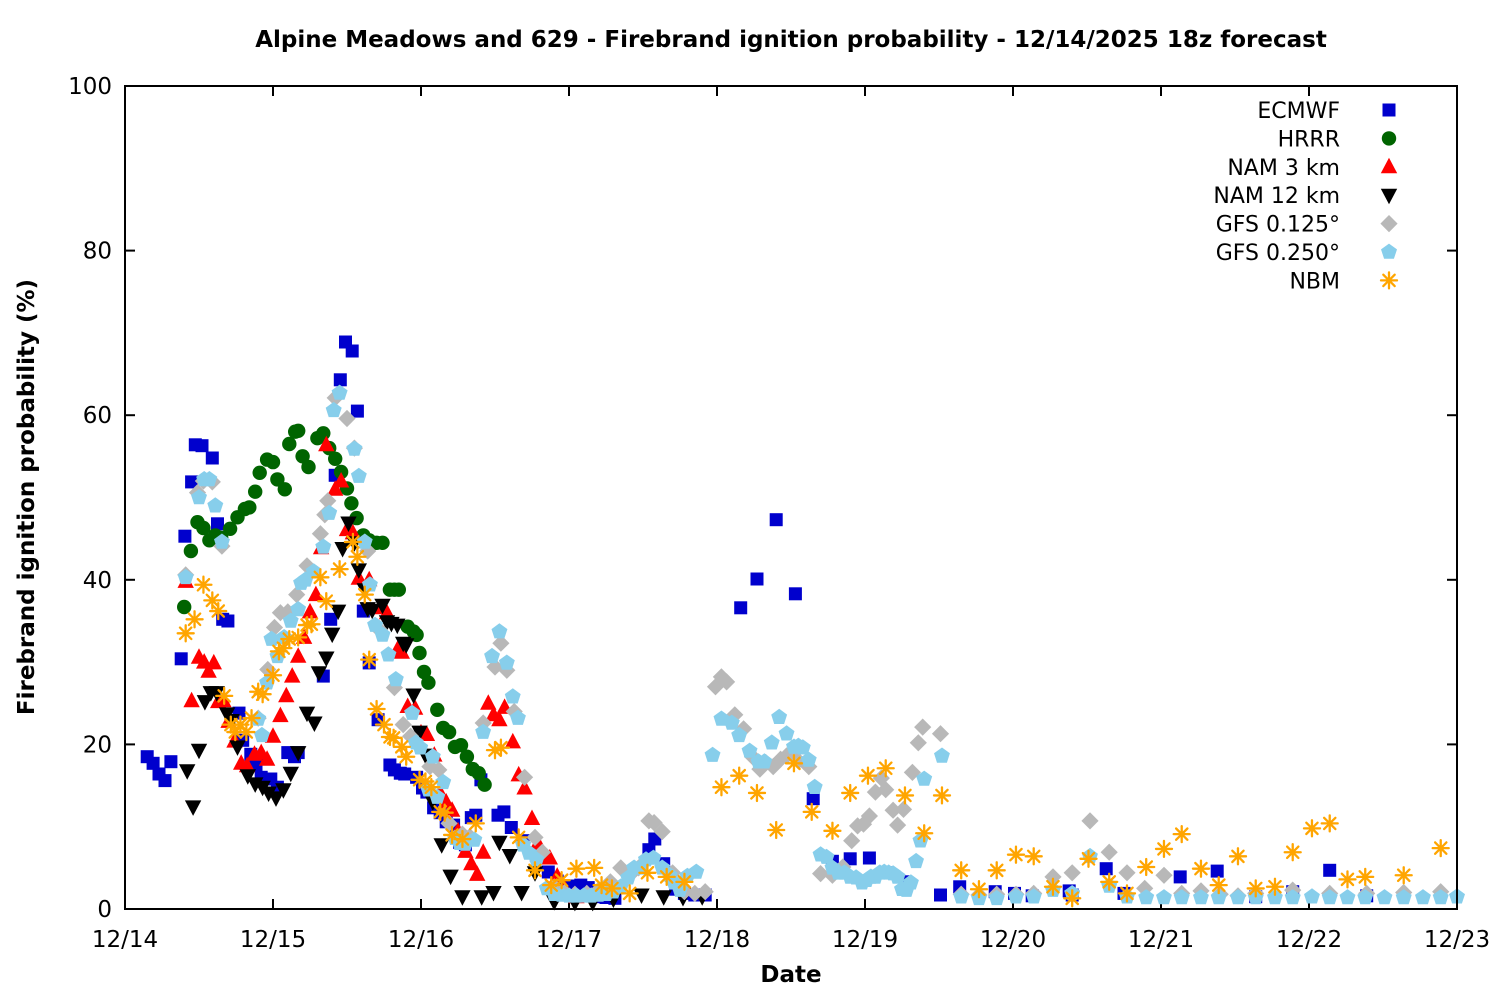 The height and width of the screenshot is (1000, 1500). Describe the element at coordinates (1389, 165) in the screenshot. I see `nam-3-km-marker-icon` at that location.